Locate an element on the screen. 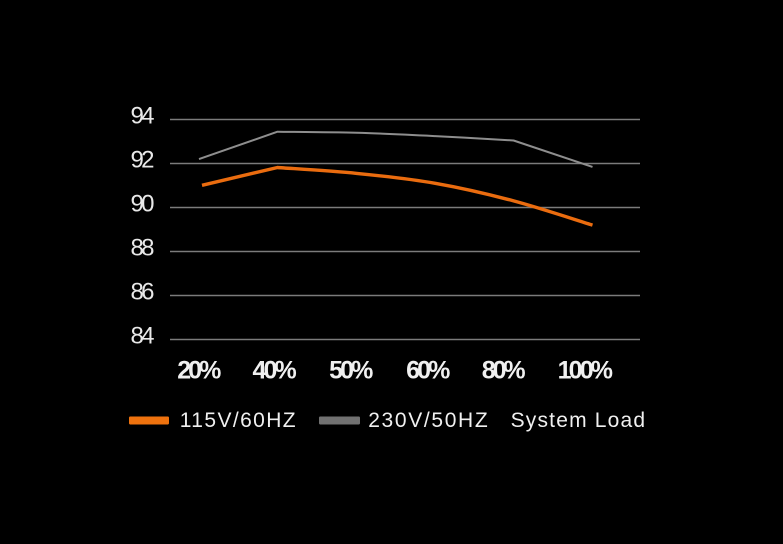 The image size is (783, 544). svg-text: 230V/50HZ is located at coordinates (428, 420).